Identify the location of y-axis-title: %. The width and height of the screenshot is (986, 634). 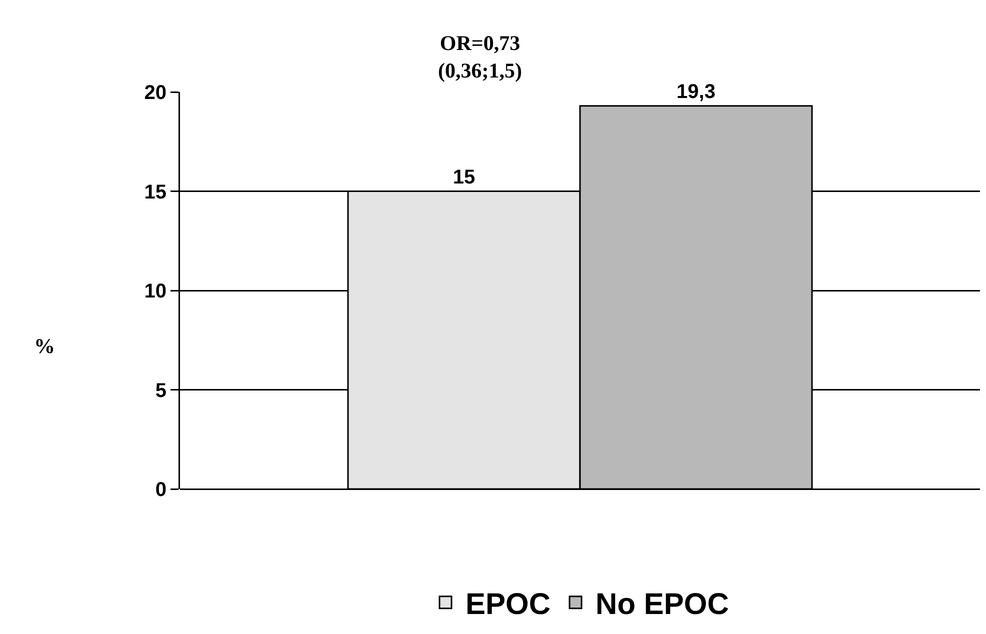
(44, 346).